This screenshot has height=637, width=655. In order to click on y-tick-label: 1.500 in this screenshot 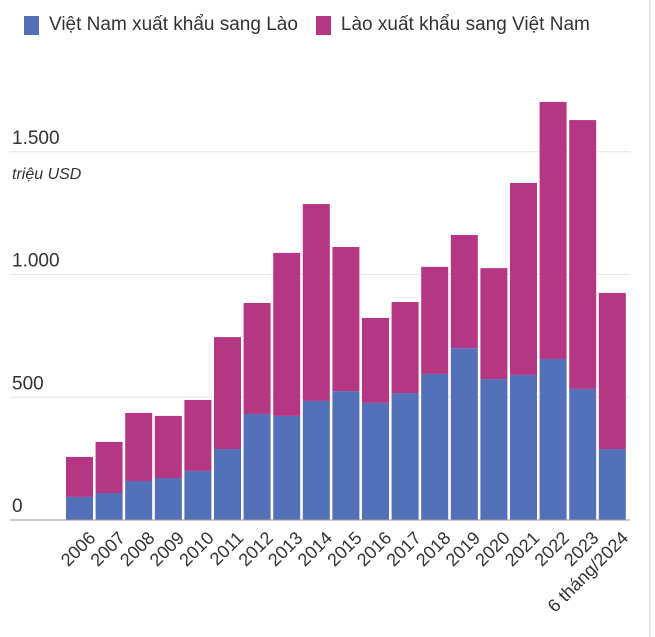, I will do `click(36, 138)`.